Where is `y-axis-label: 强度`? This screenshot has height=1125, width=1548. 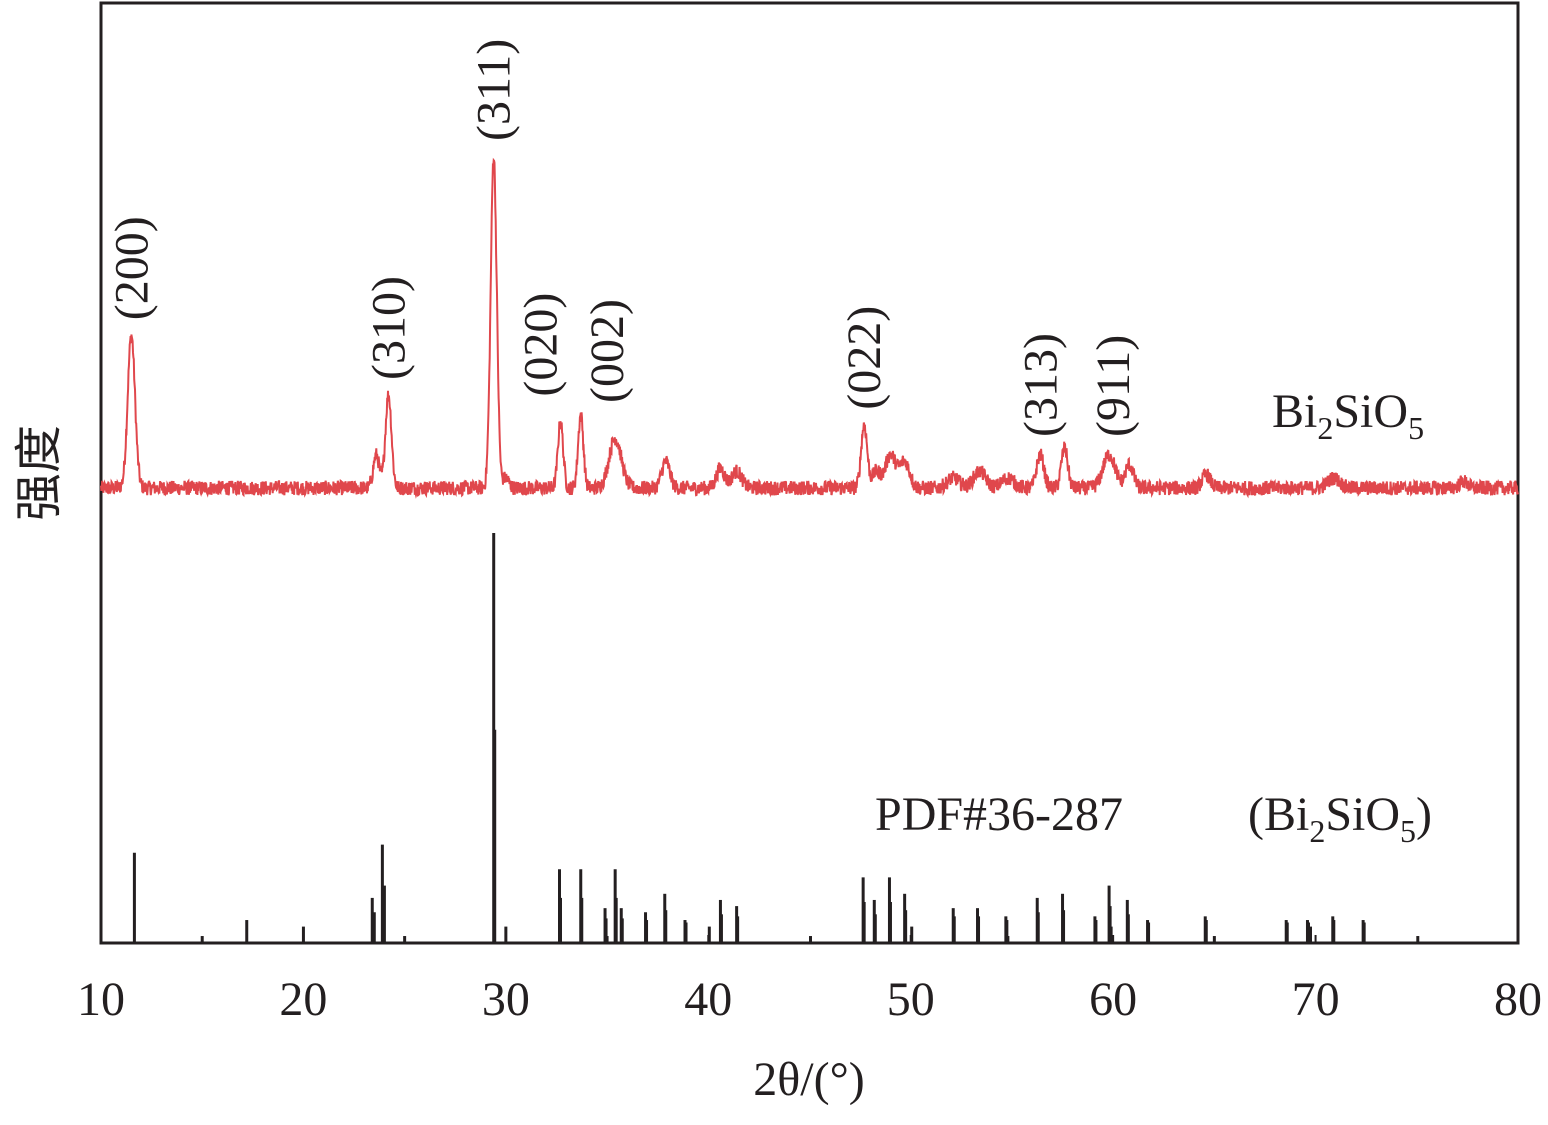
y-axis-label: 强度 is located at coordinates (39, 473).